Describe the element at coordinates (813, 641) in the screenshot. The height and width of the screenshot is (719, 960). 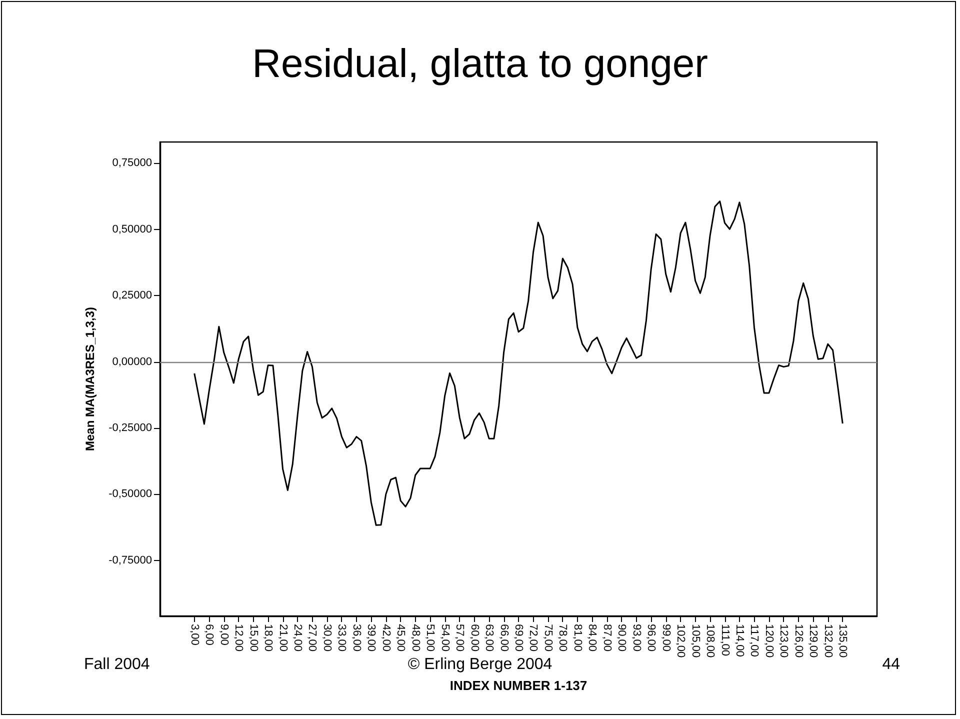
I see `x-tick-label: 129,00` at that location.